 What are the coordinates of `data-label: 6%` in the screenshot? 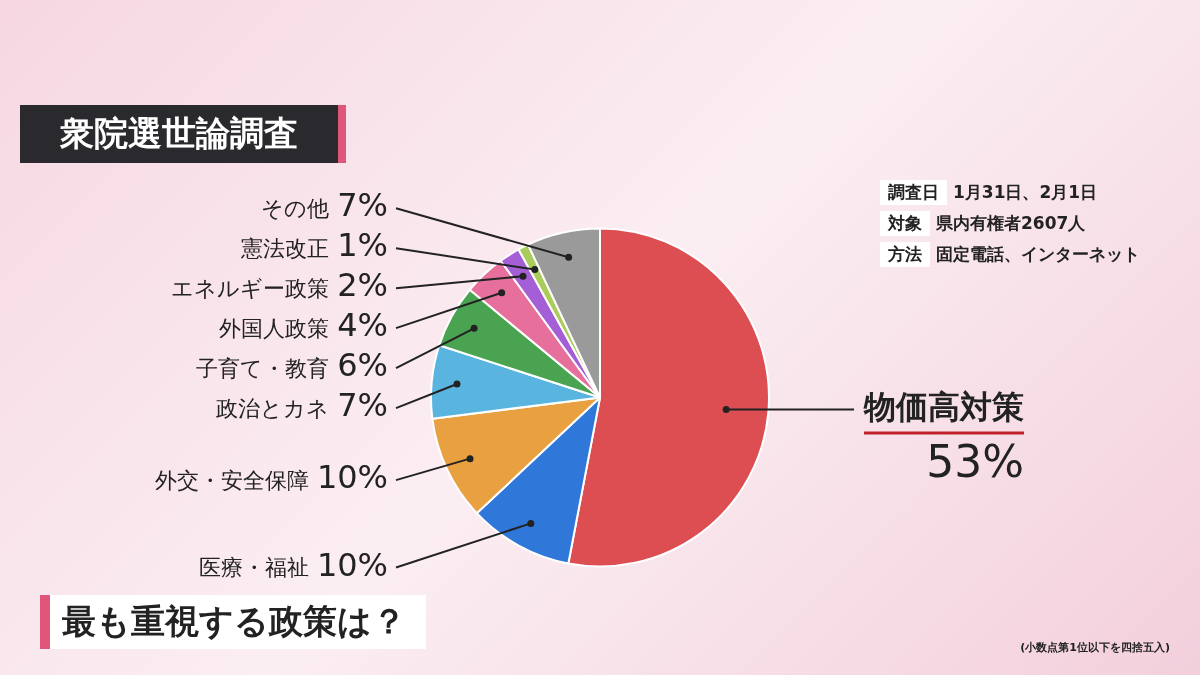 It's located at (362, 365).